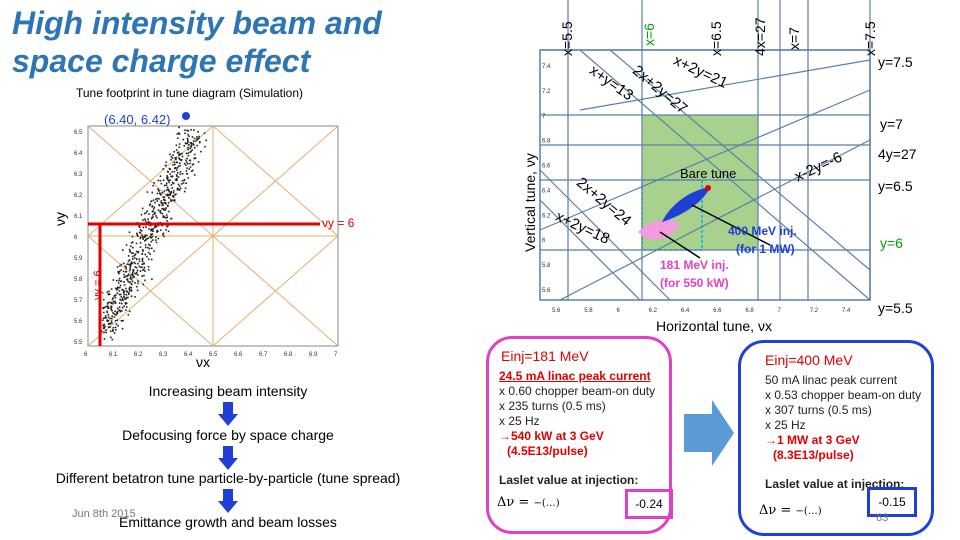  I want to click on bare-tune-marker, so click(708, 188).